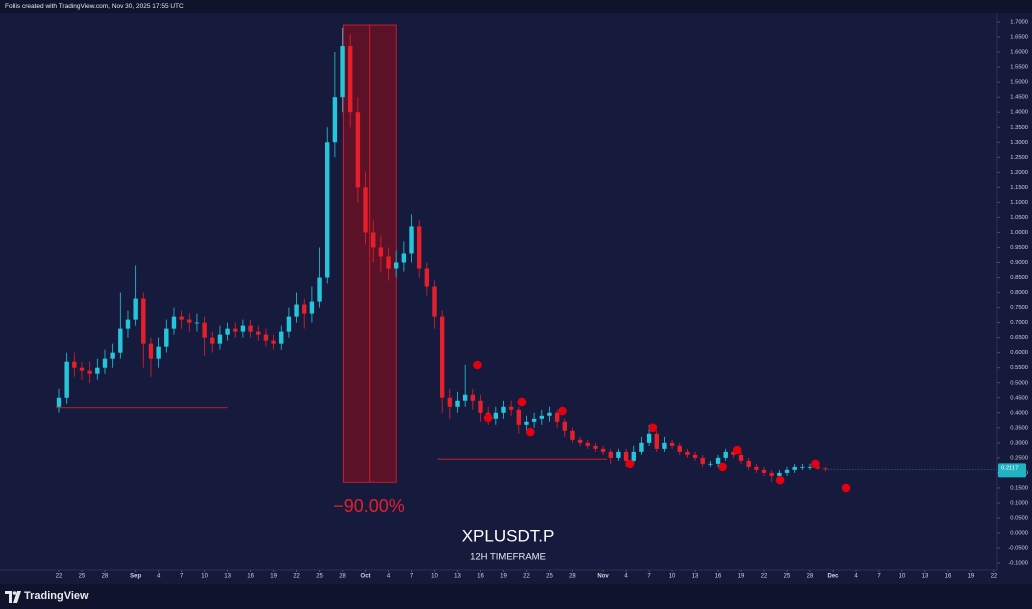 This screenshot has width=1032, height=609. I want to click on y-tick-label: 1.7000, so click(1019, 23).